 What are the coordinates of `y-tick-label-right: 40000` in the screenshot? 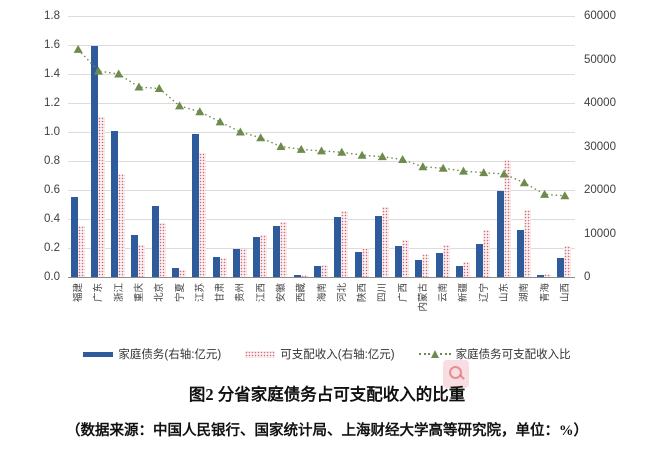 It's located at (600, 103).